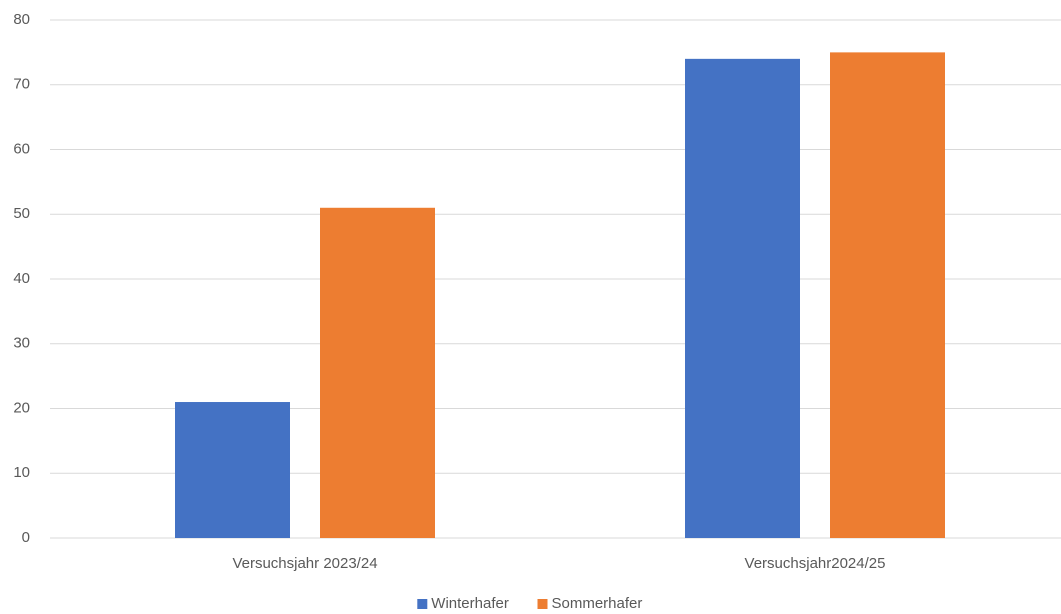  I want to click on y-tick-label: 10, so click(21, 472).